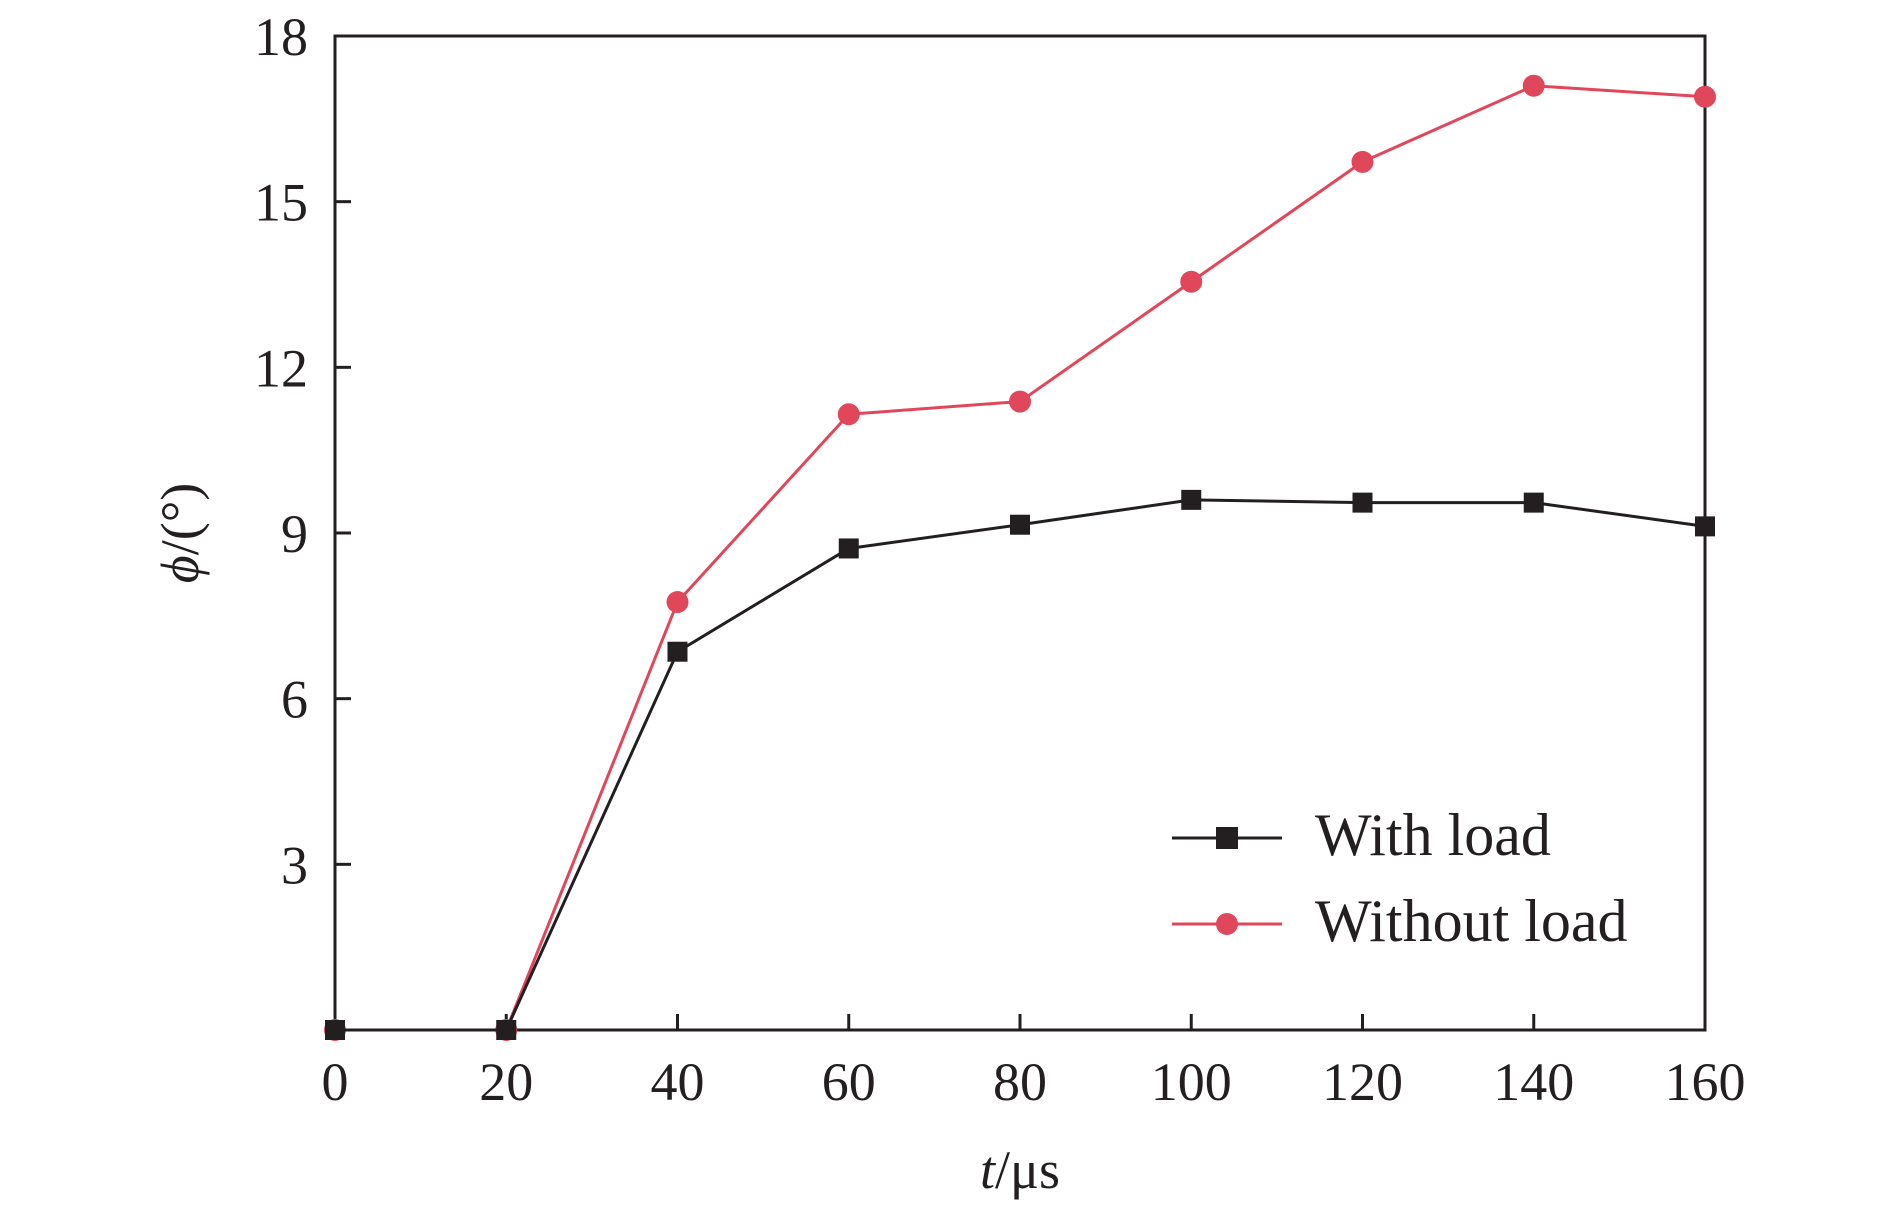 The image size is (1890, 1208). I want to click on legend-marker-without-load, so click(1227, 924).